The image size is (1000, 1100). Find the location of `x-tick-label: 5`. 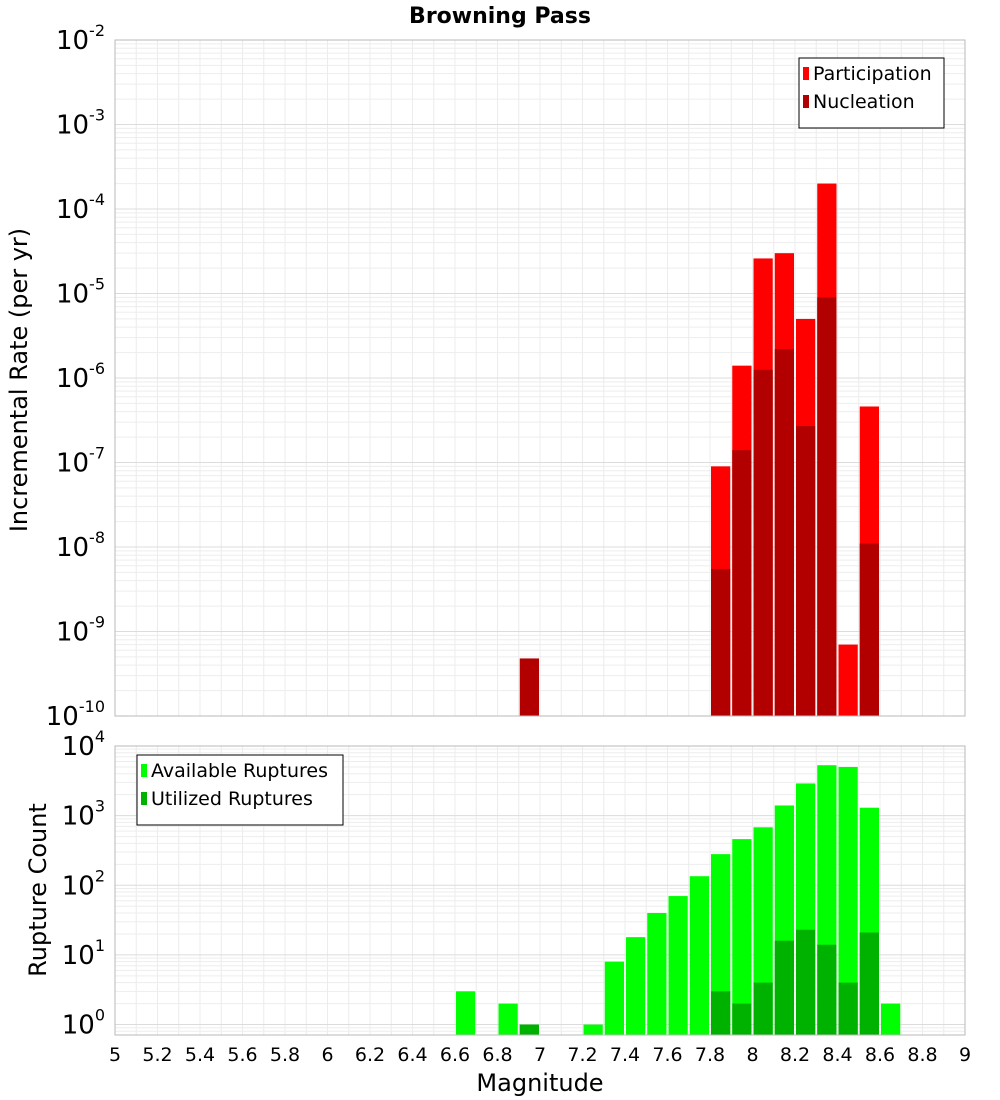

x-tick-label: 5 is located at coordinates (115, 1055).